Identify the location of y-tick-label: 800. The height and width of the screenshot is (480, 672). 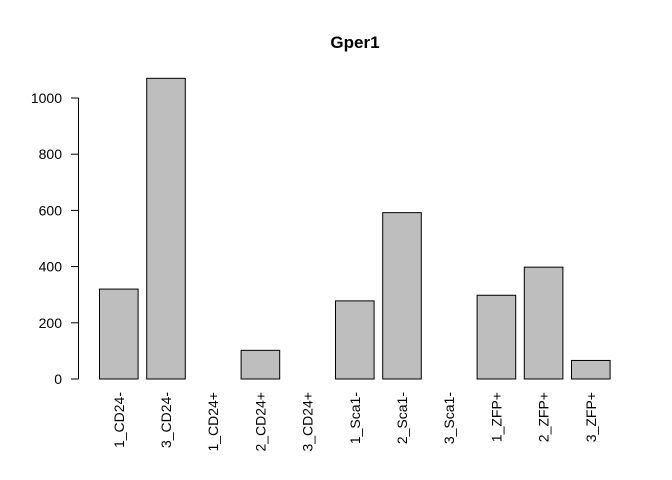
(51, 154).